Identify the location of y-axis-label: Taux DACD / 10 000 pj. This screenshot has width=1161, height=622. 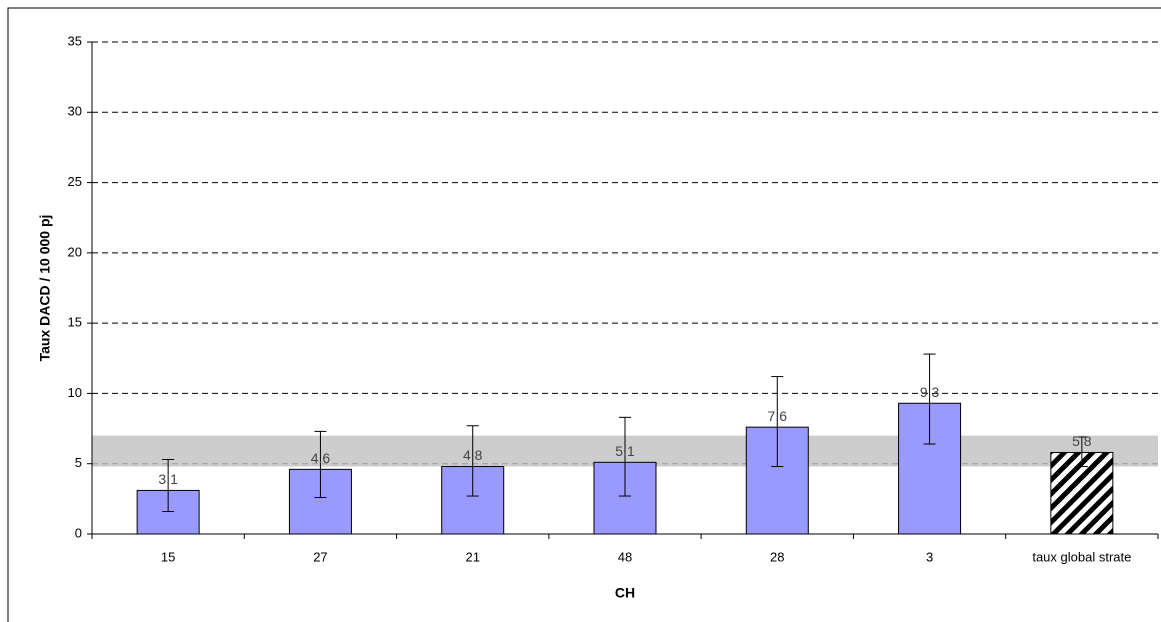
(45, 288).